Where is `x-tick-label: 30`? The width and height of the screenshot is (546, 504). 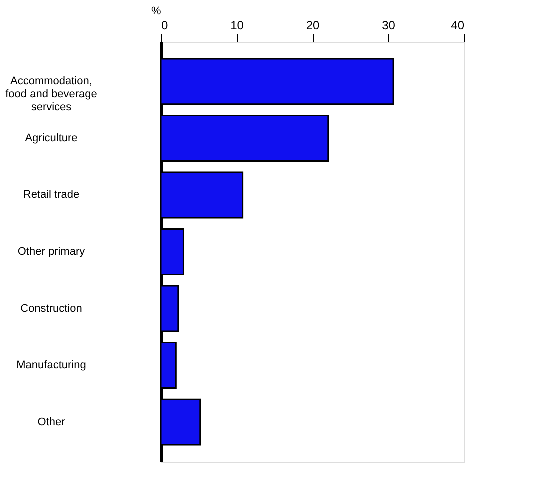 x-tick-label: 30 is located at coordinates (389, 25).